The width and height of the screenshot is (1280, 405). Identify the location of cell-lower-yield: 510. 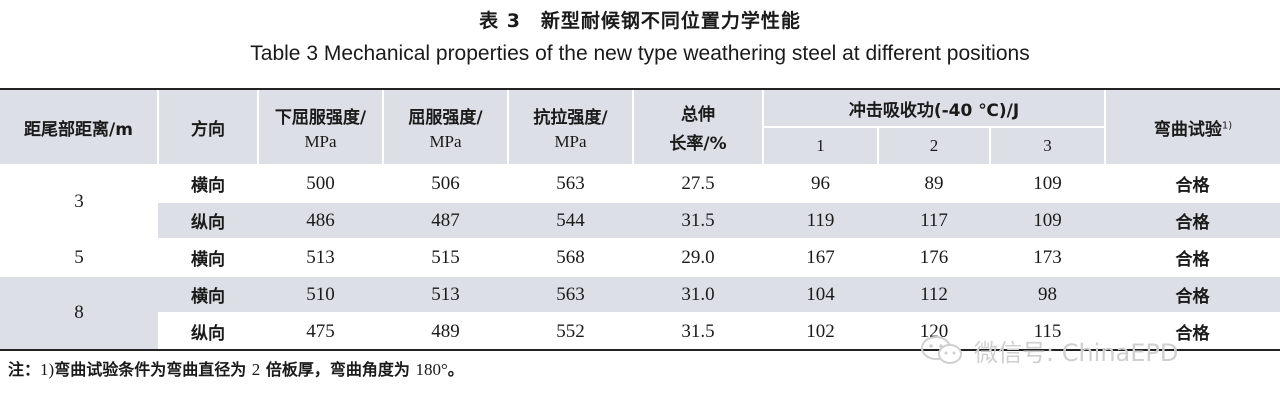
(320, 294).